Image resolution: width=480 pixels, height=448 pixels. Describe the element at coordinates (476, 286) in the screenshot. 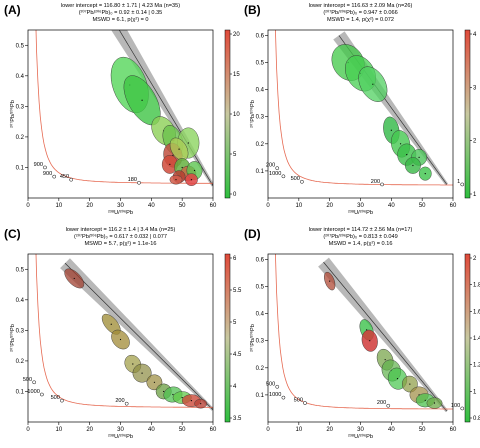

I see `scale-tick-label: 1.8` at that location.